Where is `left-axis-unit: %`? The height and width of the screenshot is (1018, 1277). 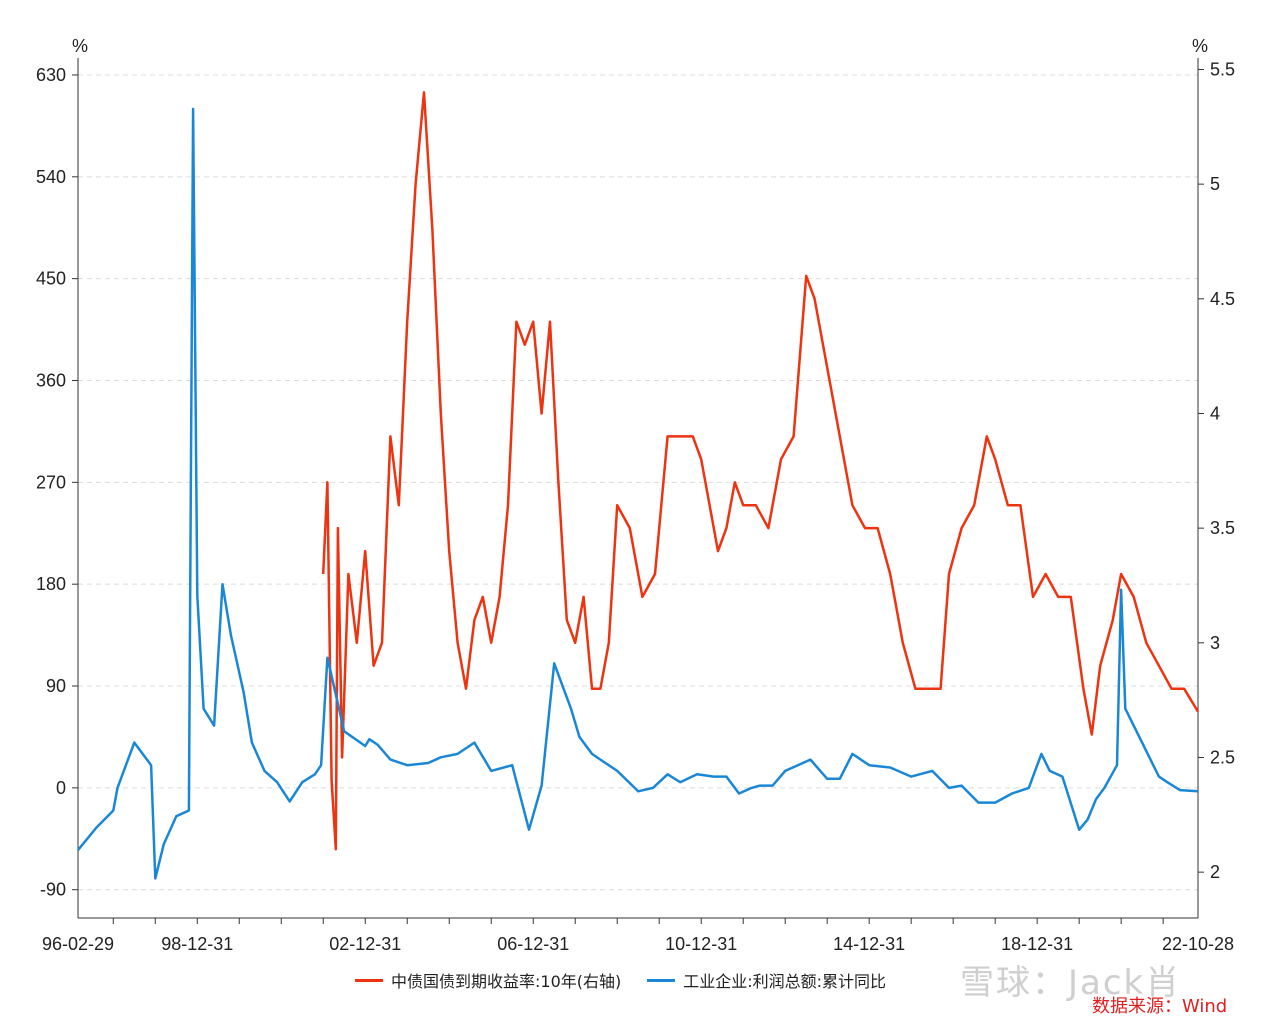
left-axis-unit: % is located at coordinates (80, 46).